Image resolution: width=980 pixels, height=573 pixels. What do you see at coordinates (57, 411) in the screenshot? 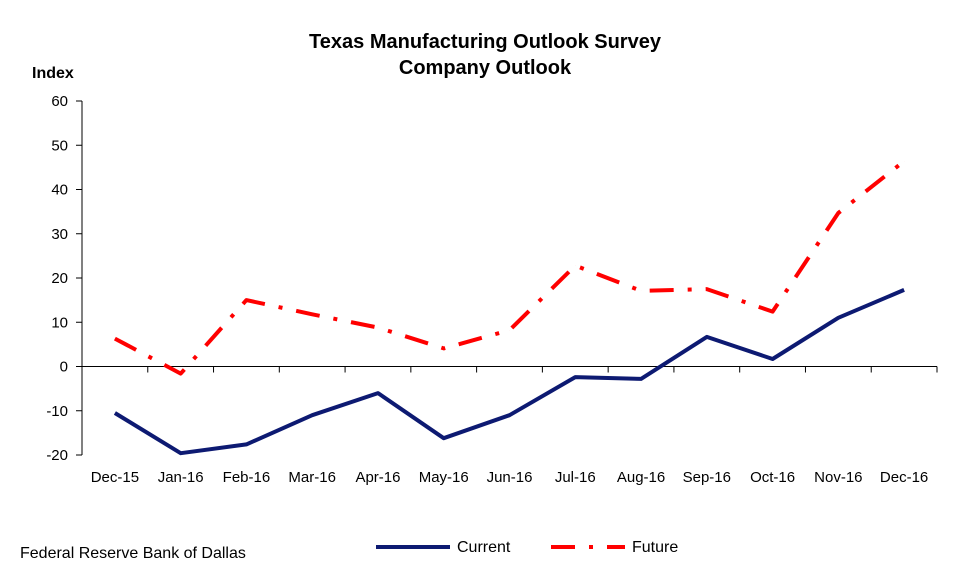
I see `y-tick-label: -10` at bounding box center [57, 411].